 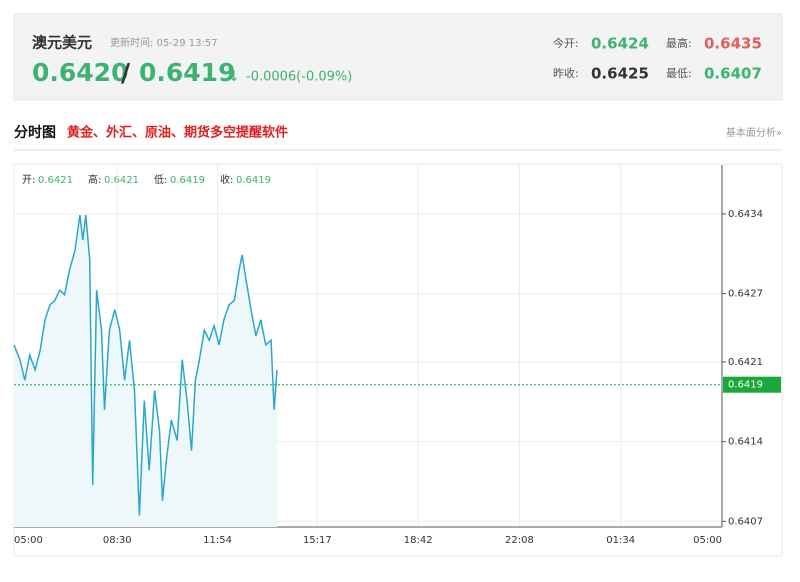 I want to click on x-tick-label: 08:30, so click(x=117, y=540).